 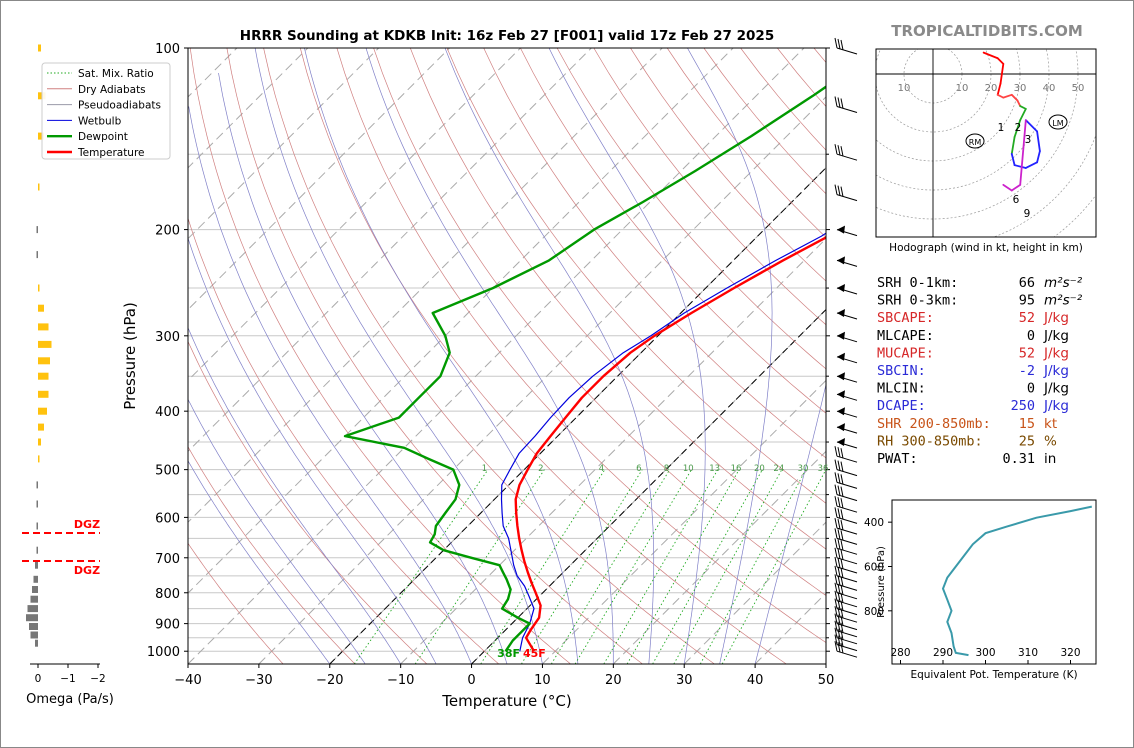 I want to click on pseudoadiabat, so click(x=259, y=562).